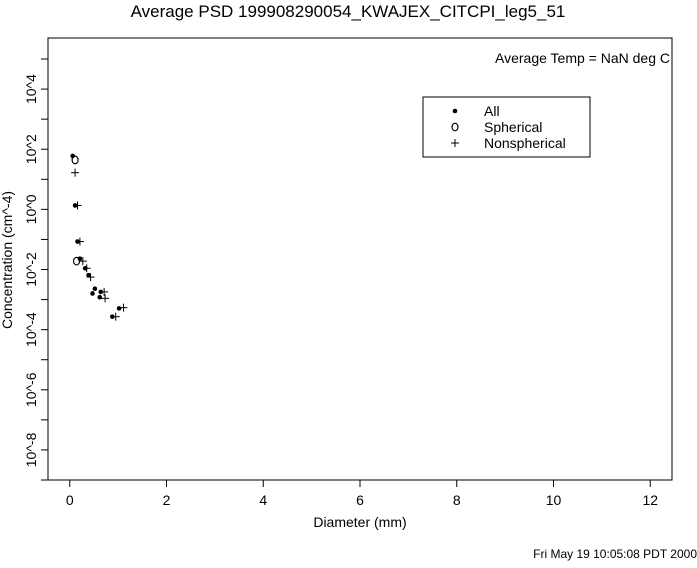  I want to click on y-axis: 10^4 10^2 10^0 10^-2 10^-4 10^-6 10^-8, so click(35, 269).